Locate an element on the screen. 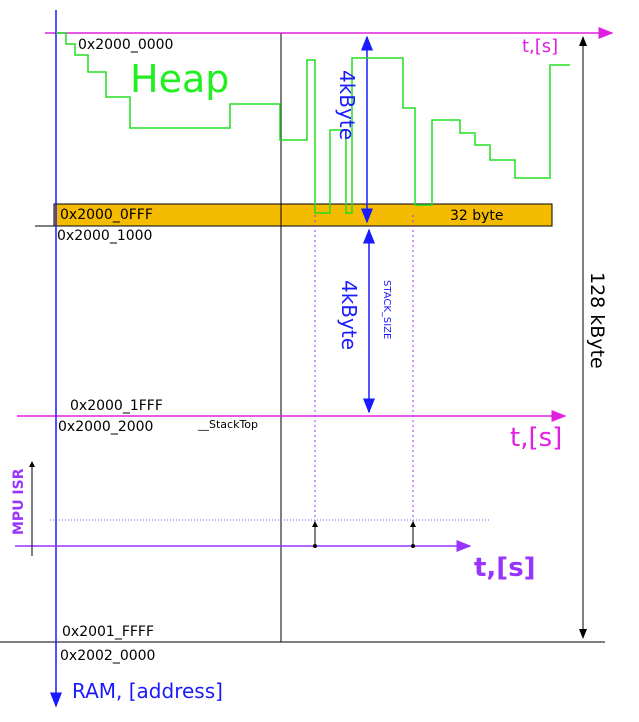 The width and height of the screenshot is (639, 722). address-label: 0x2000_1FFF is located at coordinates (116, 406).